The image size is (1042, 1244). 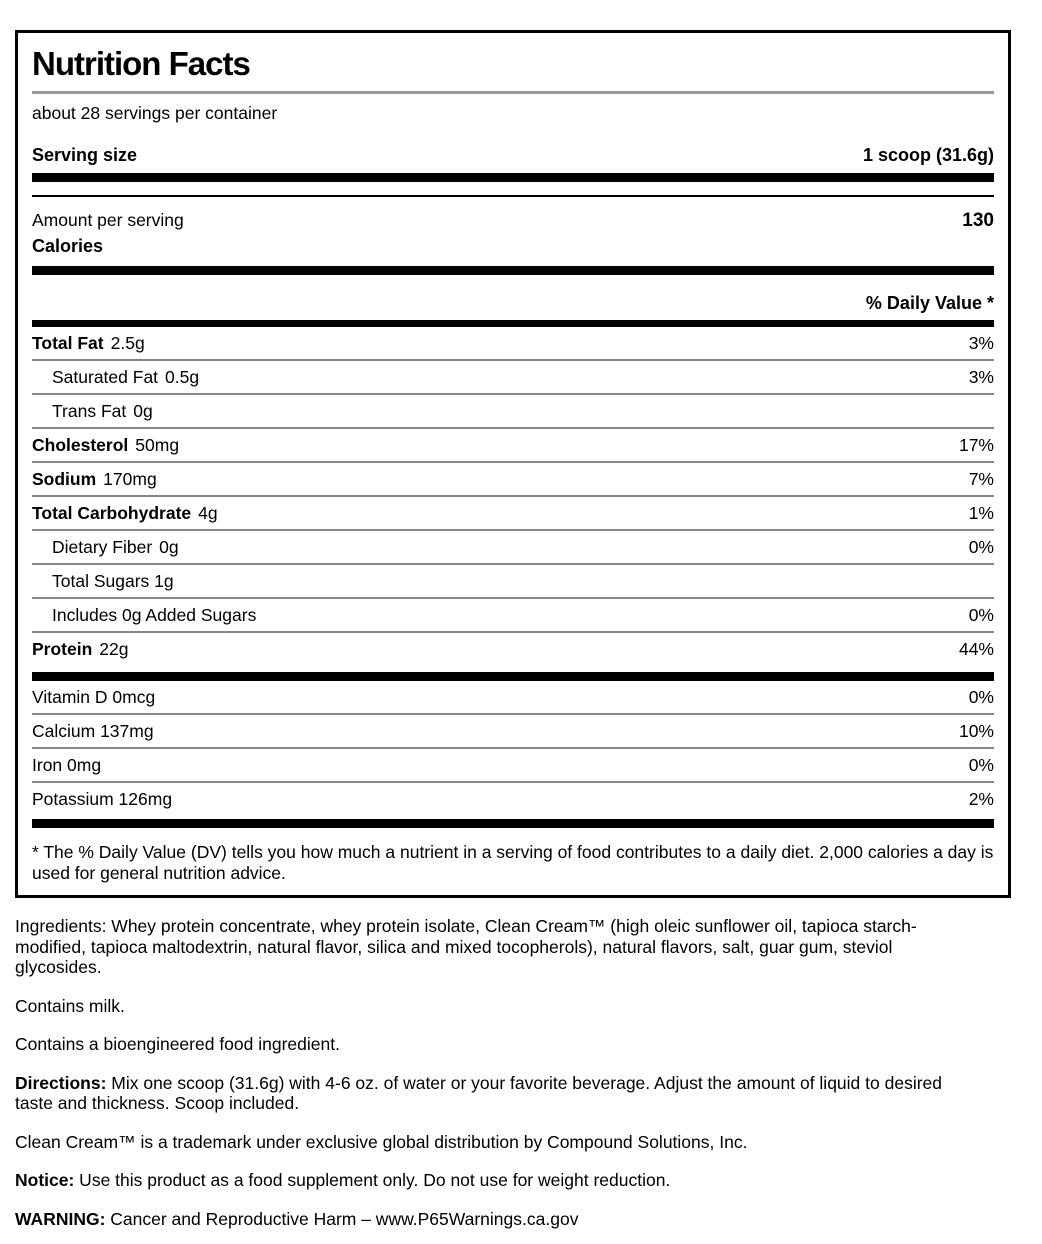 What do you see at coordinates (70, 1005) in the screenshot?
I see `contains-text: Contains milk.` at bounding box center [70, 1005].